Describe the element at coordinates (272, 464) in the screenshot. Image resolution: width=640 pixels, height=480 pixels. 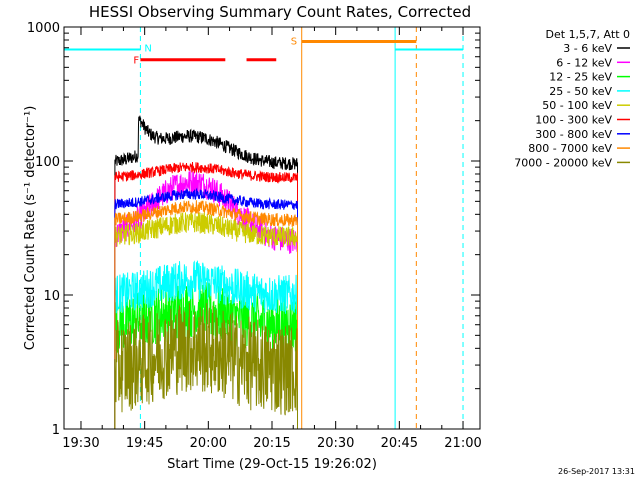
I see `x-axis-label: Start Time (29-Oct-15 19:26:02)` at that location.